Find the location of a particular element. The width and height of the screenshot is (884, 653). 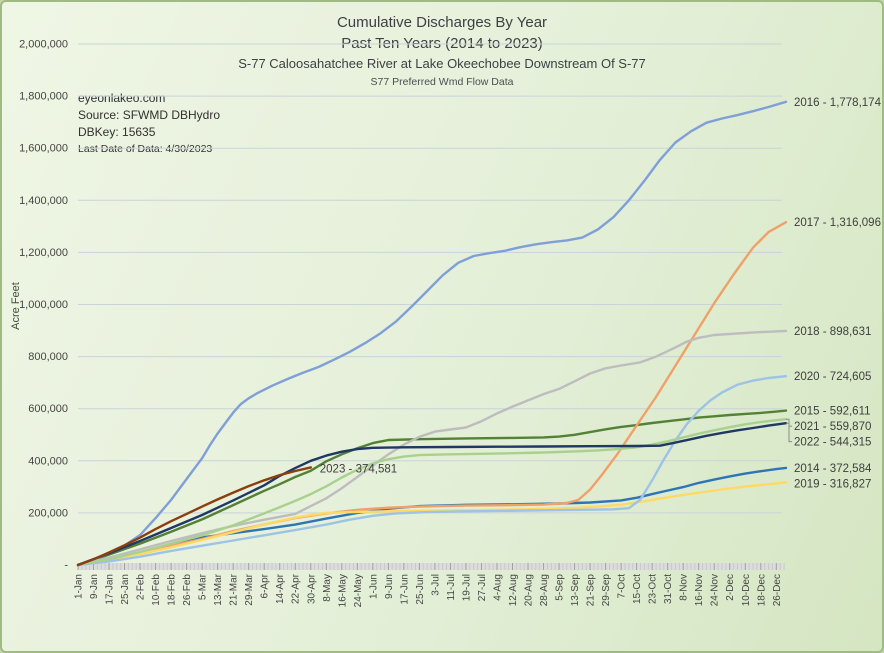

x-tick-label: 16-May is located at coordinates (342, 590).